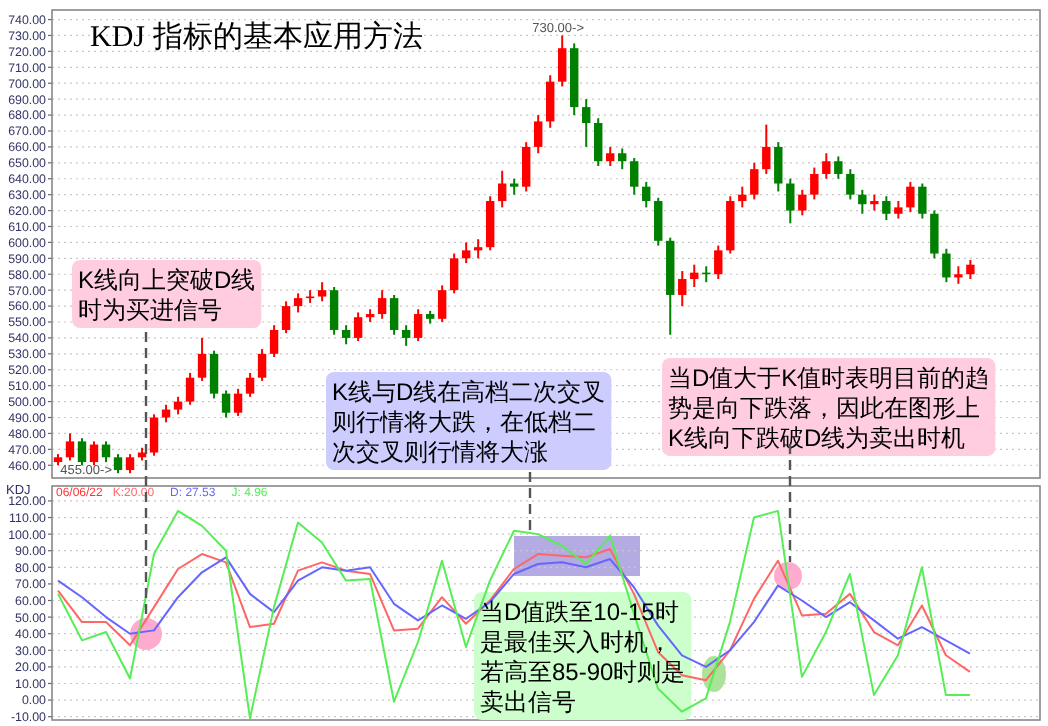 The width and height of the screenshot is (1048, 726). I want to click on annotation: K线与D线在高档二次交叉则行情将大跌，在低档二次交叉则行情将大涨, so click(469, 422).